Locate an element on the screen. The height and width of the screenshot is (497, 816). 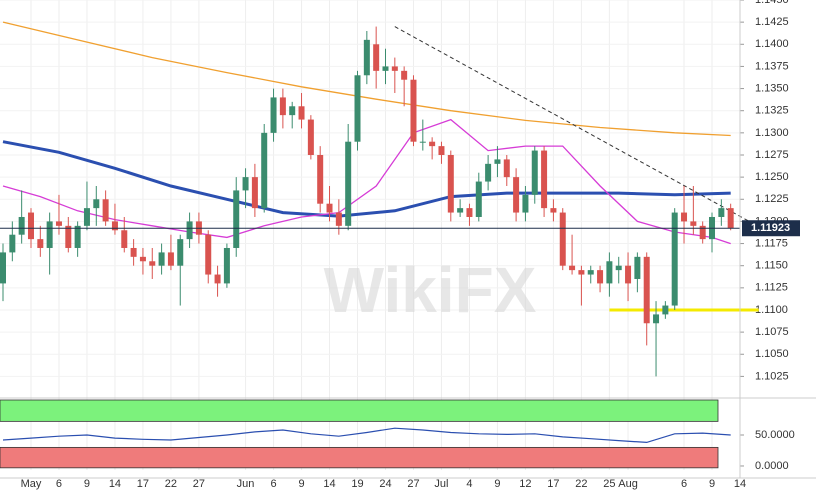
last-price-box is located at coordinates (771, 228).